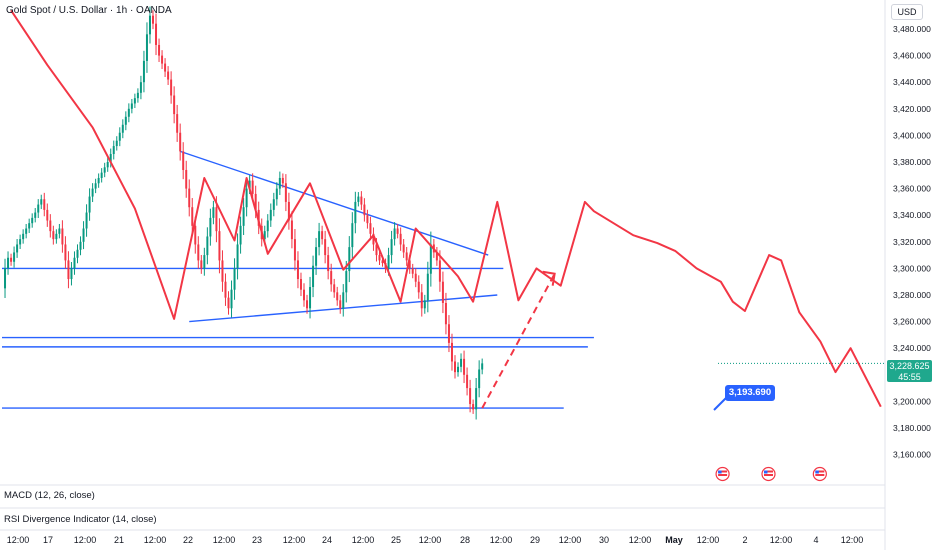  What do you see at coordinates (396, 540) in the screenshot?
I see `time-tick-label: 25` at bounding box center [396, 540].